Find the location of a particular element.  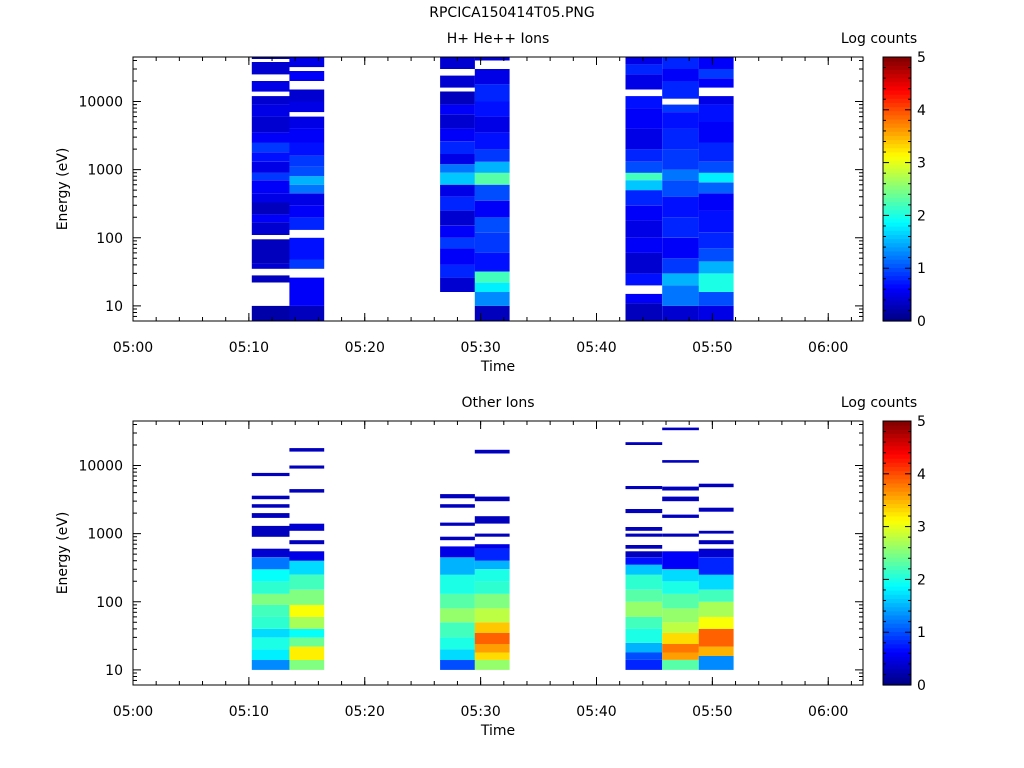

colorbar-tick-label: 3 is located at coordinates (921, 164).